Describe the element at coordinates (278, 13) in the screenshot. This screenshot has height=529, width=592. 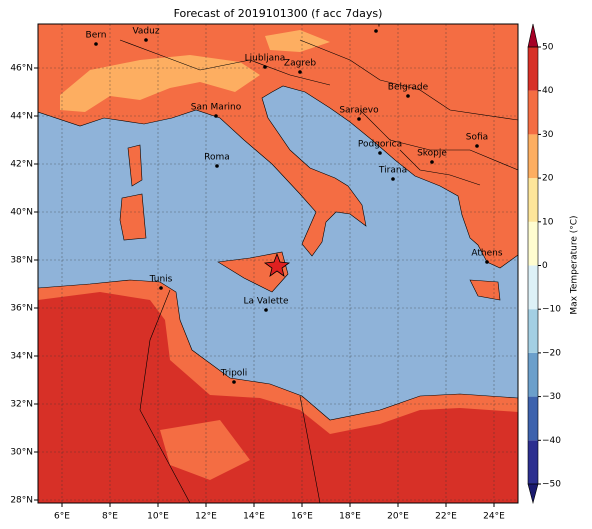
I see `map-title: Forecast of 2019101300 (f acc 7days)` at that location.